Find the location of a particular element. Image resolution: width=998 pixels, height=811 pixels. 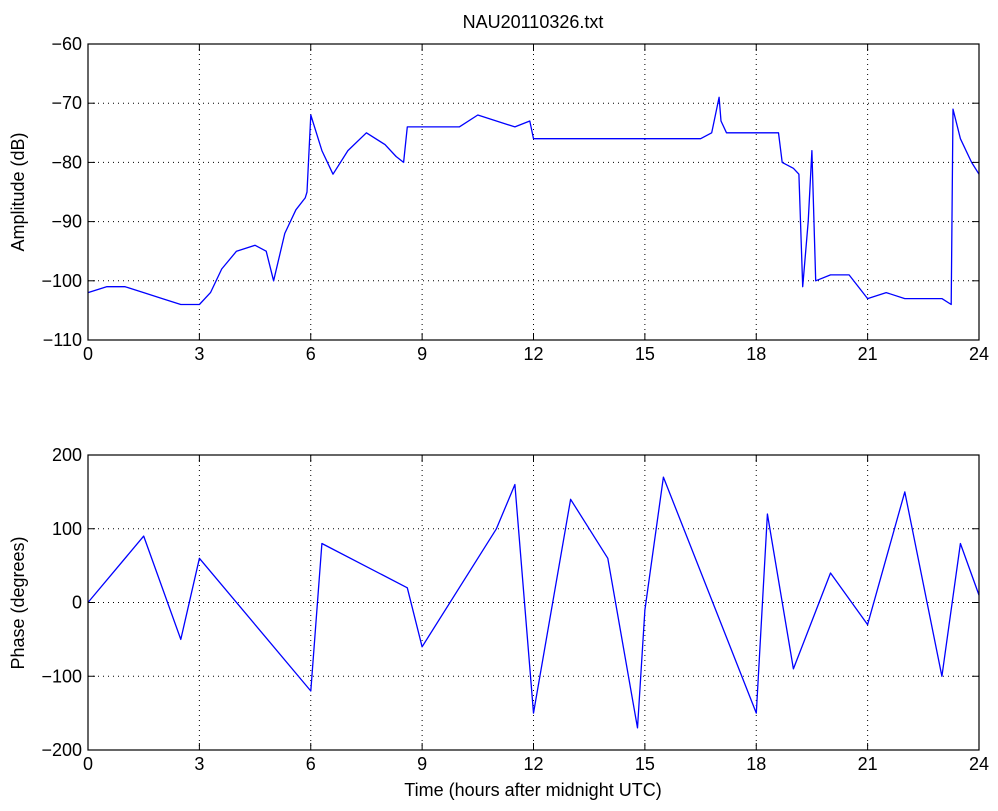

top-y-tick-label: −60 is located at coordinates (66, 44).